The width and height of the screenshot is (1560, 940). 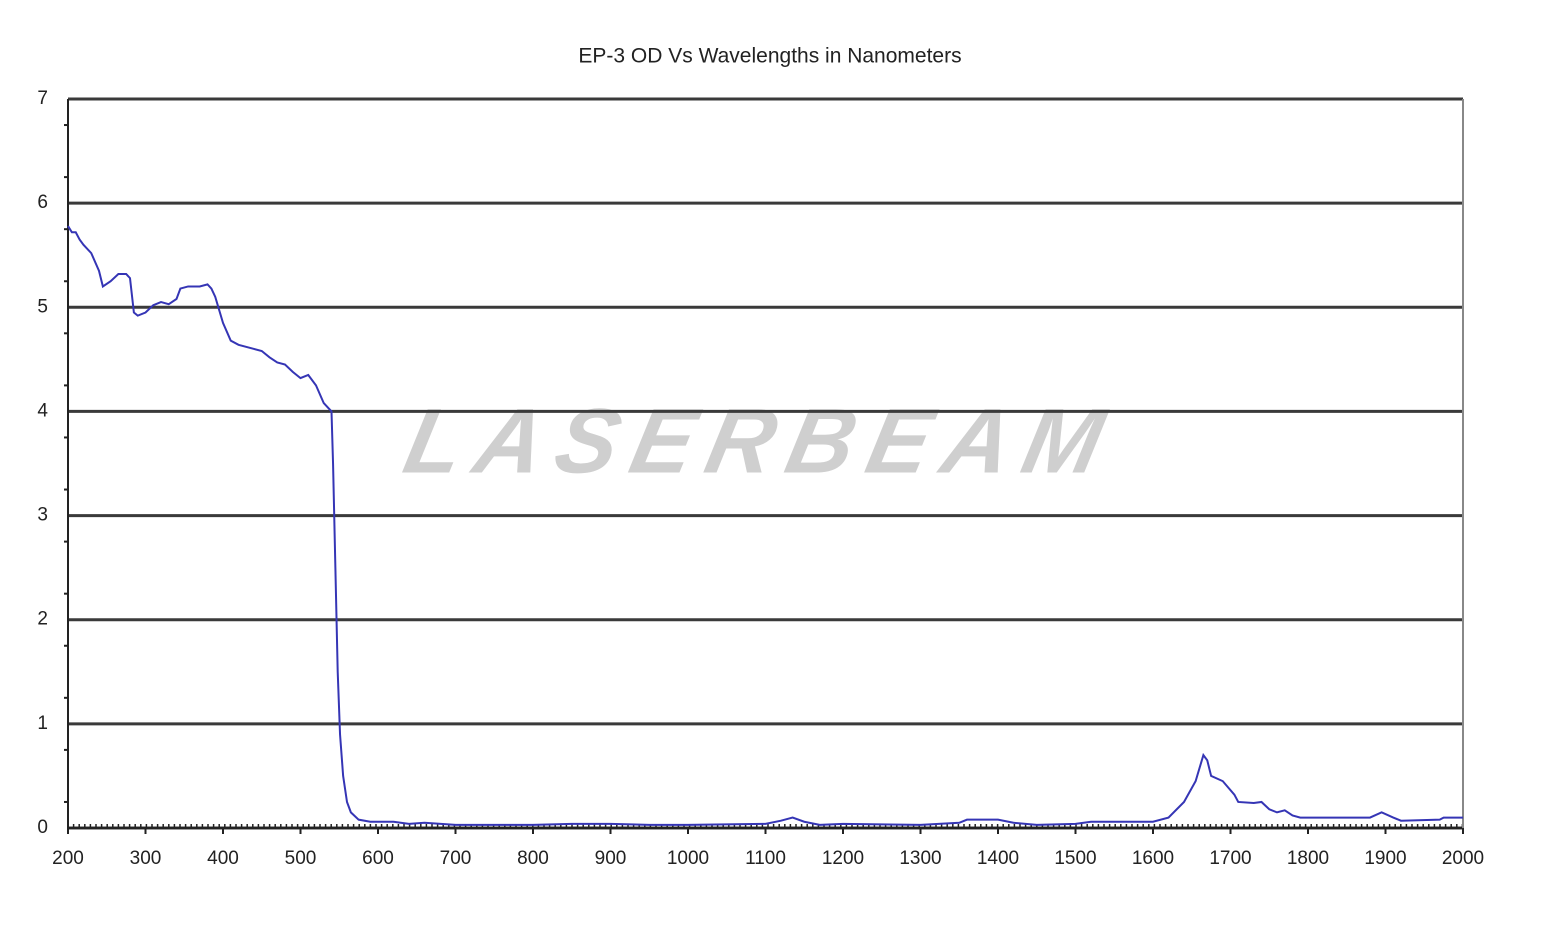 I want to click on x-tick-label: 1700, so click(x=1230, y=858).